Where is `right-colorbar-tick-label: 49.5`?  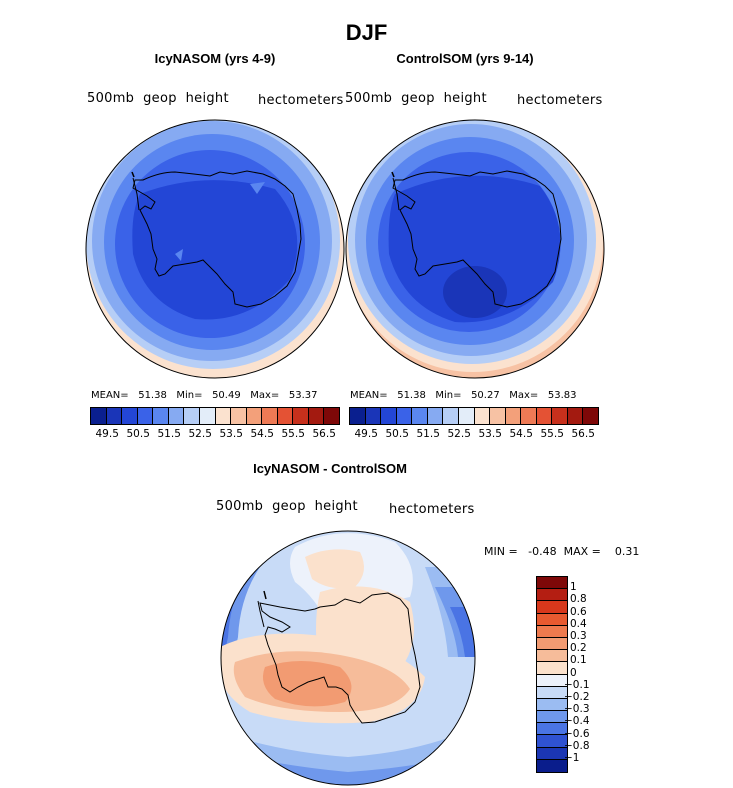
right-colorbar-tick-label: 49.5 is located at coordinates (366, 434).